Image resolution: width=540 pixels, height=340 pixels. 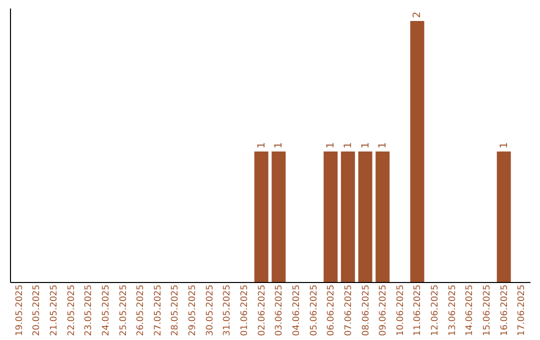 What do you see at coordinates (123, 310) in the screenshot?
I see `x-tick-label: 25.05.2025` at bounding box center [123, 310].